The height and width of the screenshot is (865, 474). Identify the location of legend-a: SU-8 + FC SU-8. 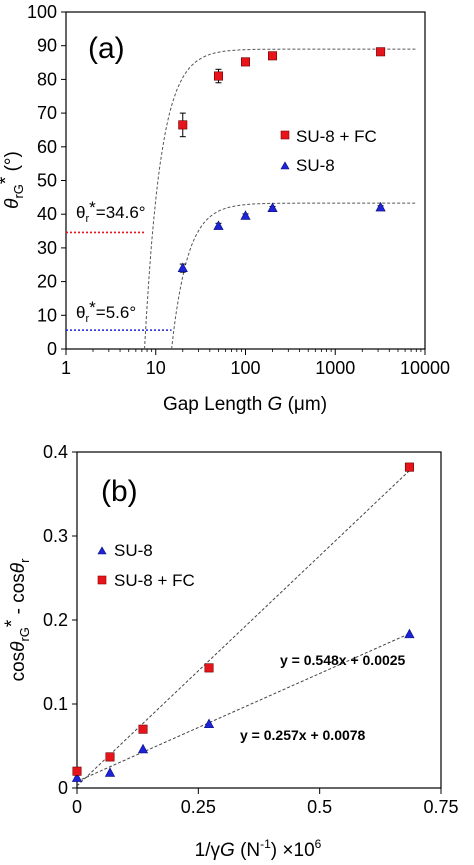
(337, 148).